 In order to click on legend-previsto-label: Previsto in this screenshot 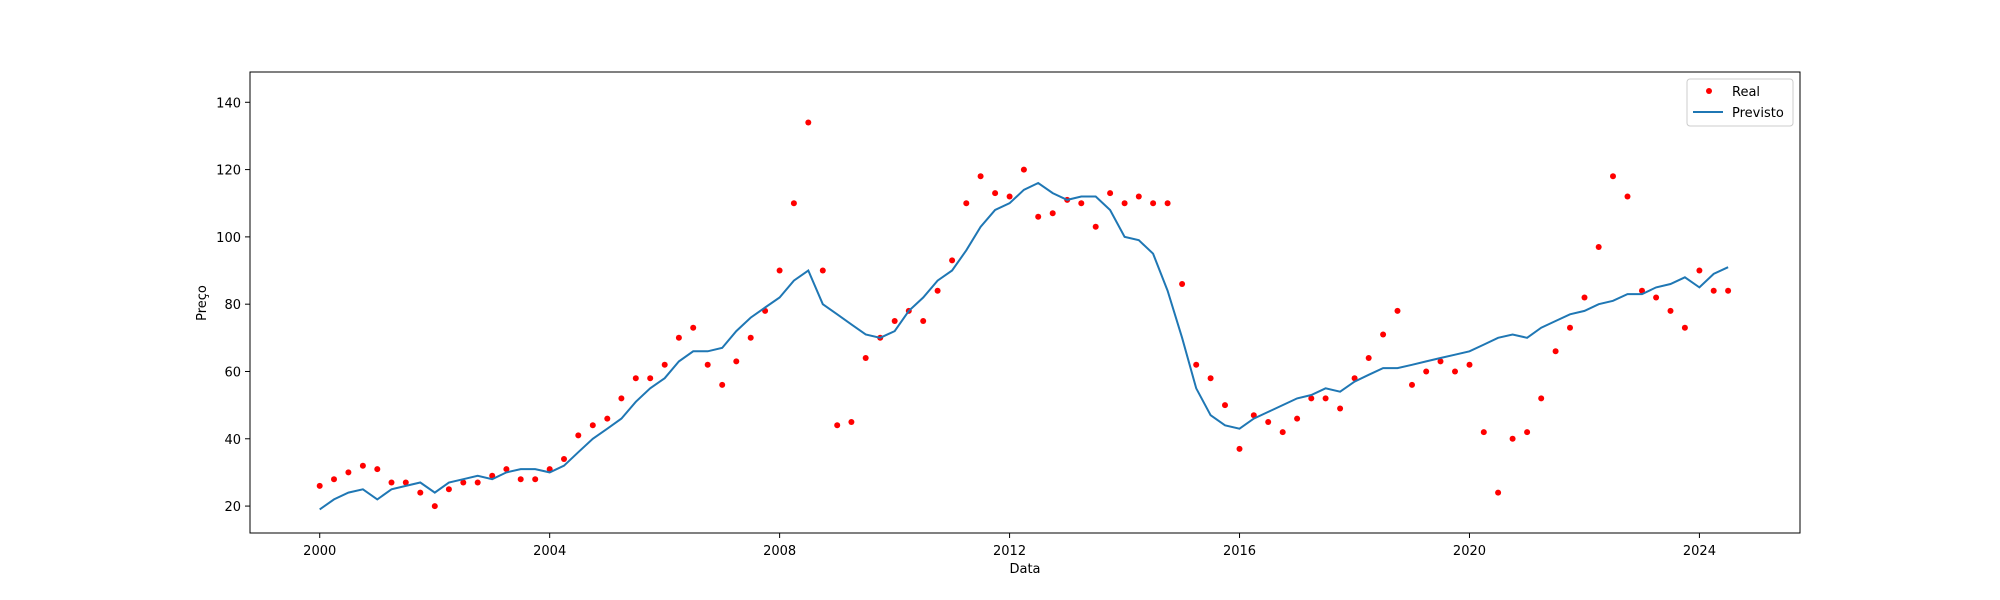, I will do `click(1758, 113)`.